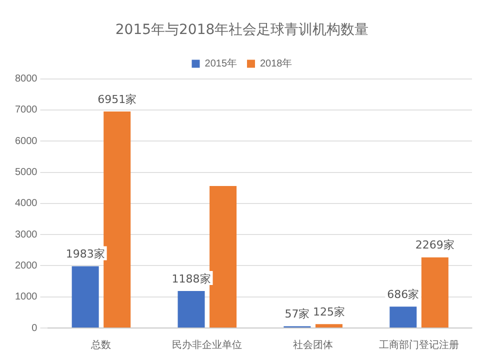 Image resolution: width=500 pixels, height=362 pixels. What do you see at coordinates (26, 266) in the screenshot?
I see `y-tick-label: 2000` at bounding box center [26, 266].